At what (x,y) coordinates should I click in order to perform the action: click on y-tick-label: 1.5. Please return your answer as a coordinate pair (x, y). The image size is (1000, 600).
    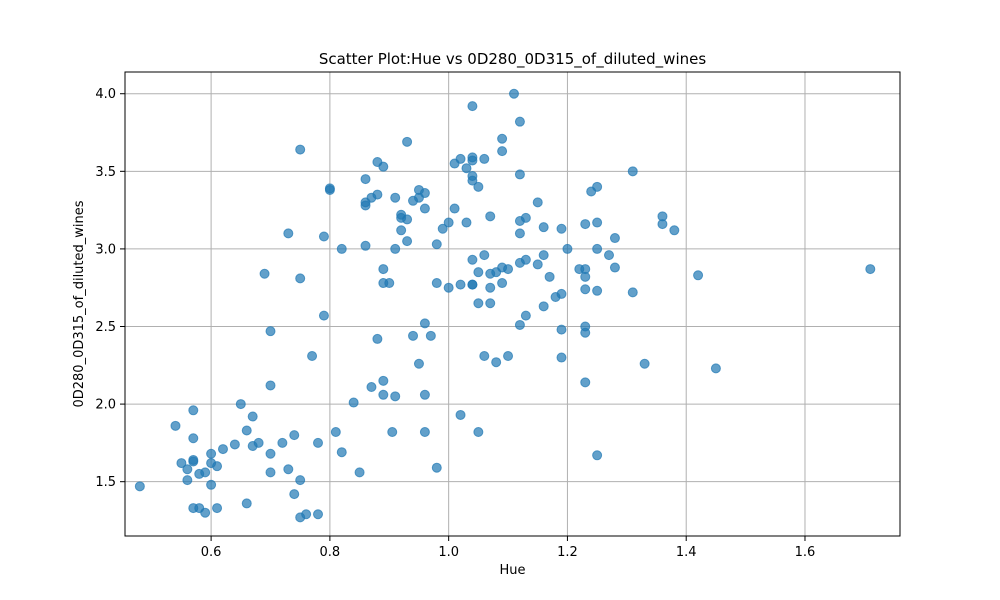
    Looking at the image, I should click on (105, 482).